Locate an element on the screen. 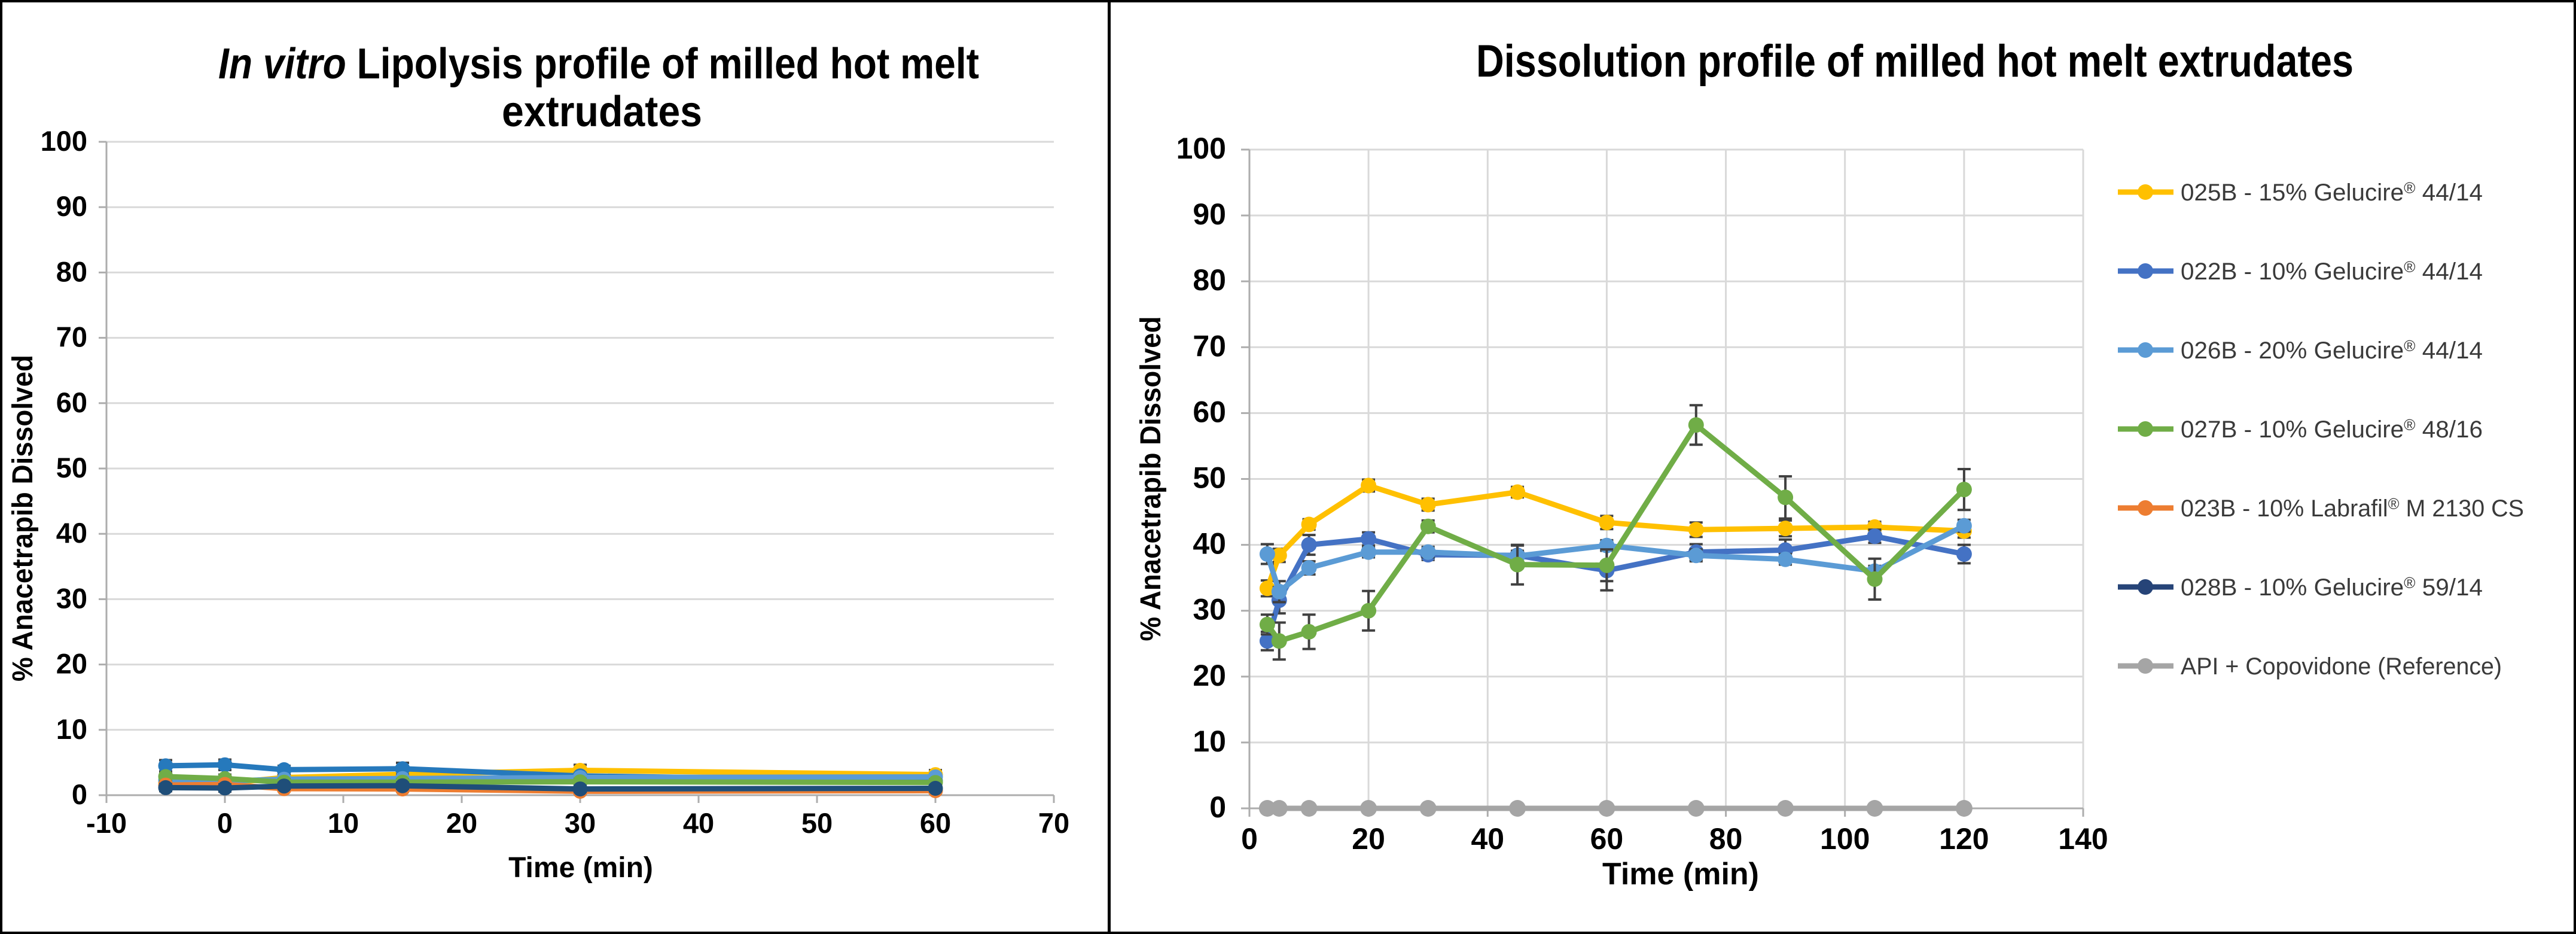 This screenshot has width=2576, height=934. svg-text: 120 is located at coordinates (1964, 839).